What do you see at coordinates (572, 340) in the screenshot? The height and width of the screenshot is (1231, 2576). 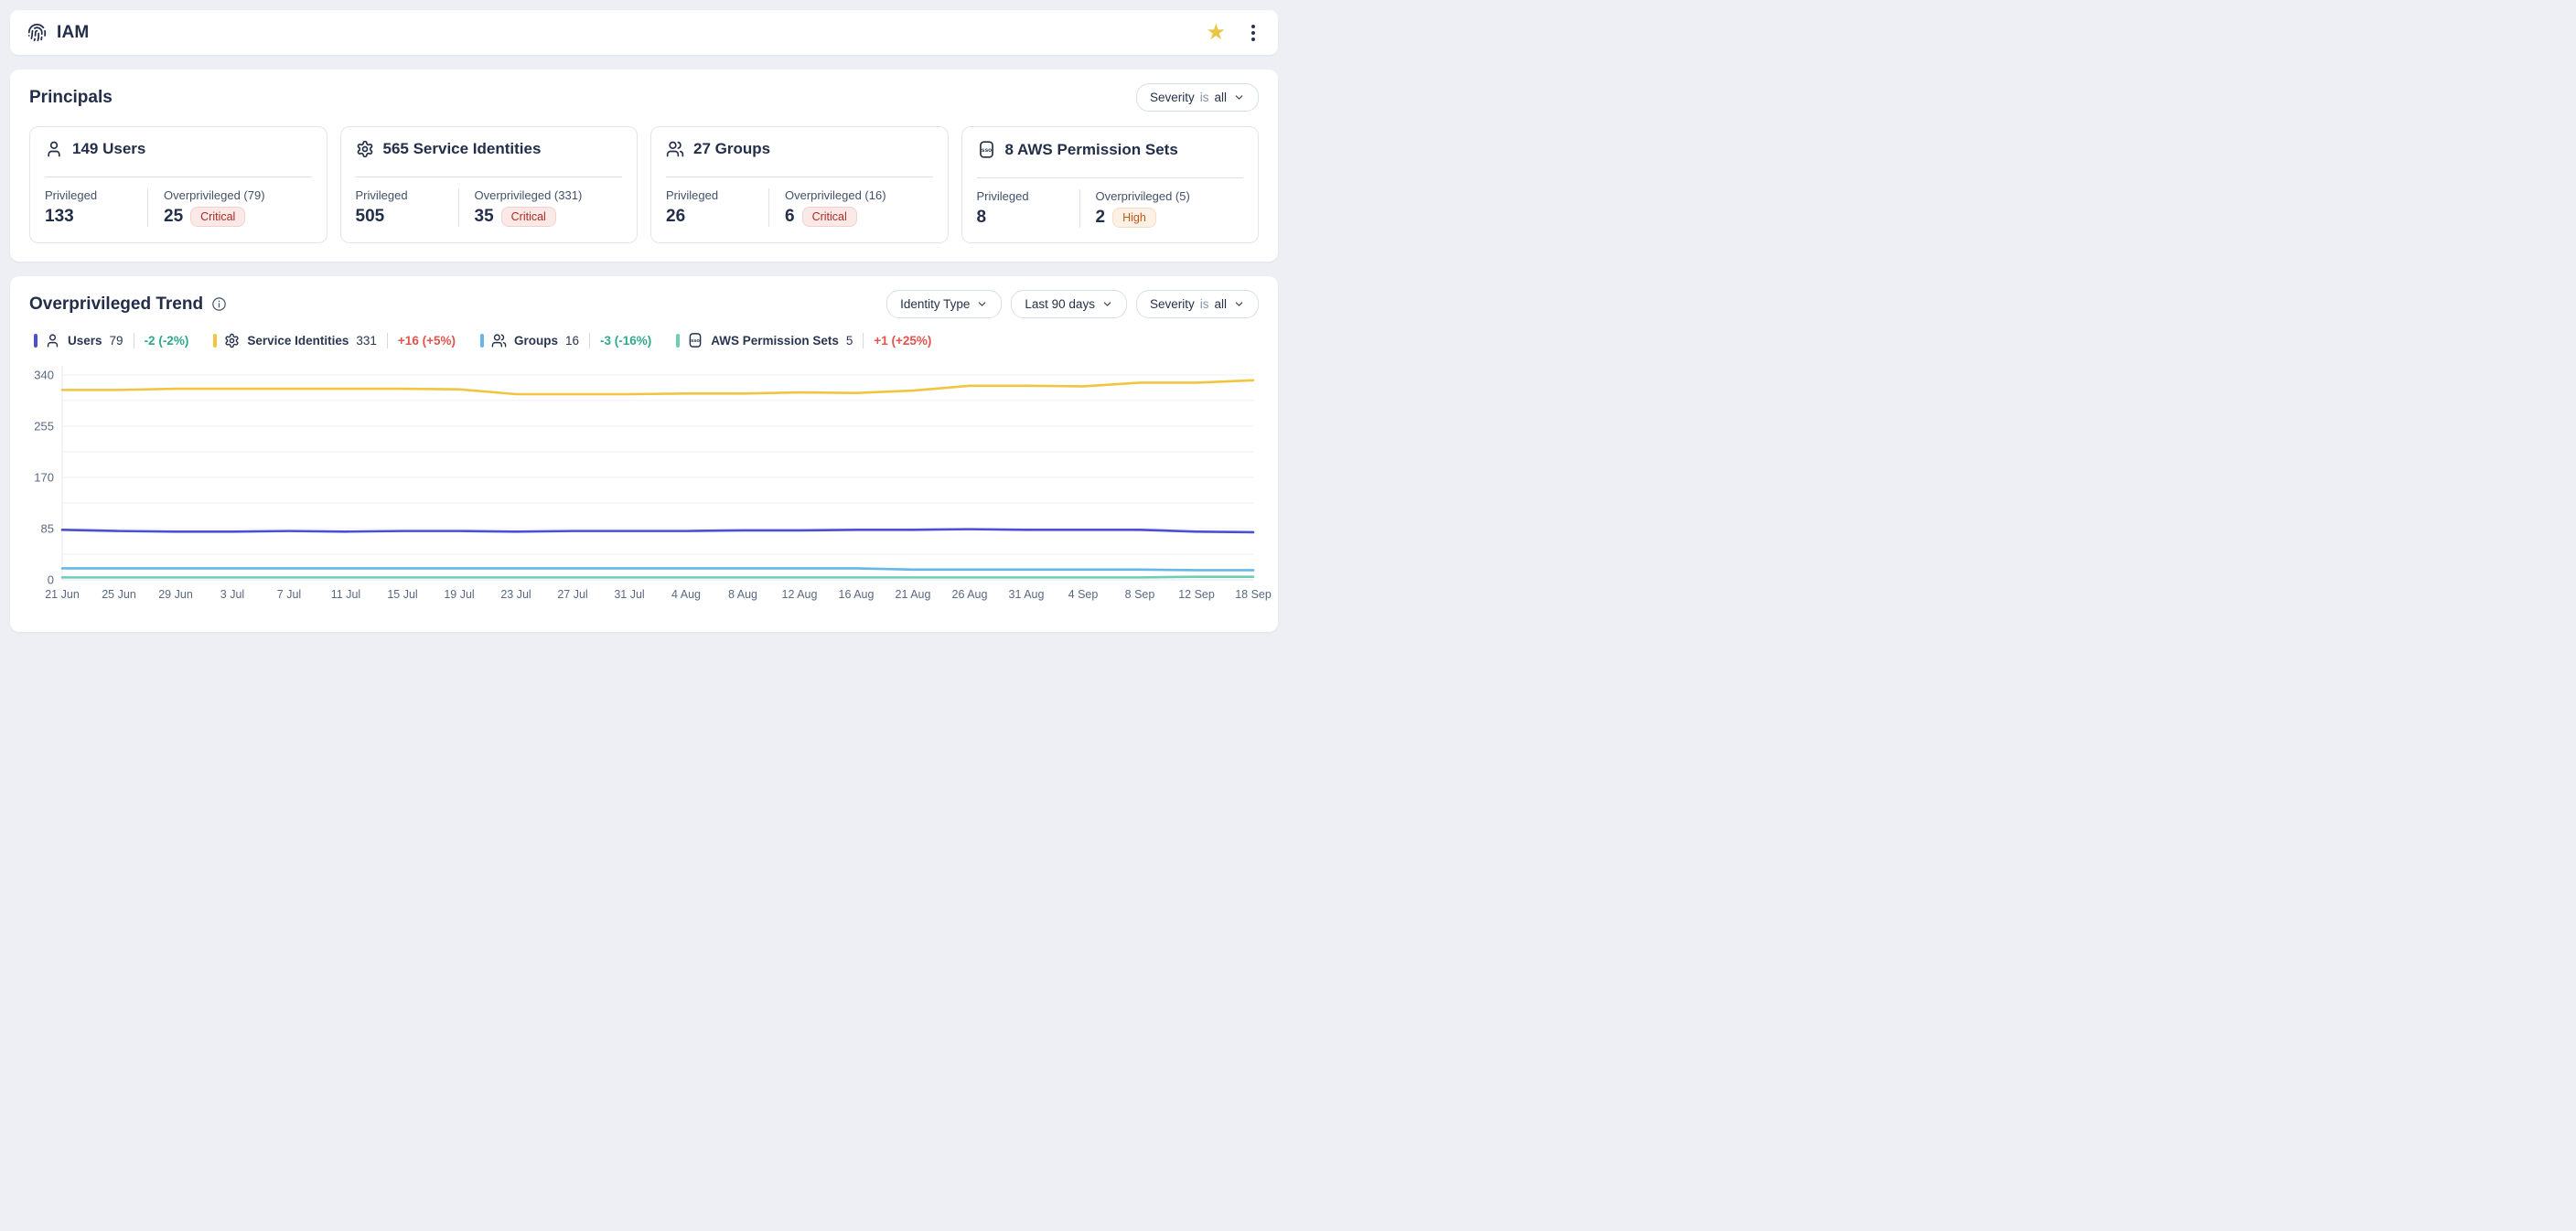 I see `legend-value: 16` at bounding box center [572, 340].